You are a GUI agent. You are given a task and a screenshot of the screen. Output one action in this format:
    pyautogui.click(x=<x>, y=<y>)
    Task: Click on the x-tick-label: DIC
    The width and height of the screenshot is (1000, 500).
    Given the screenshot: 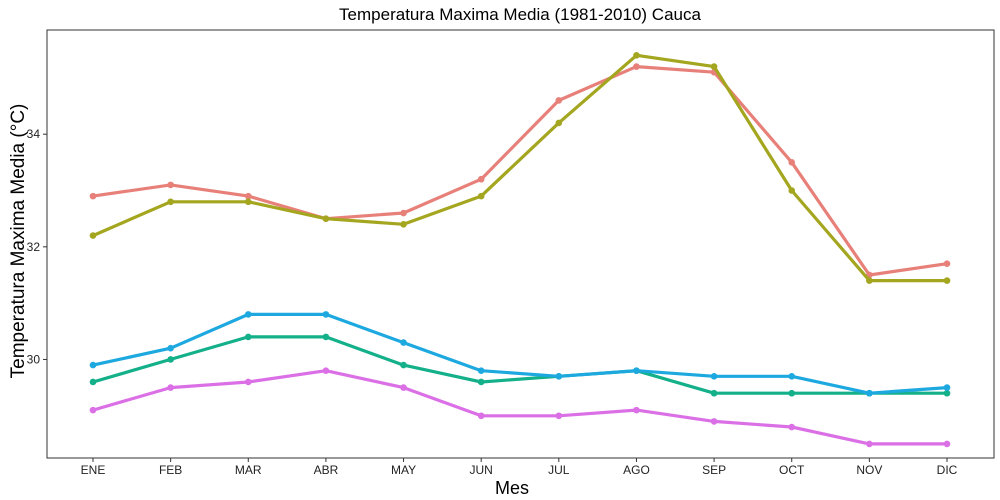 What is the action you would take?
    pyautogui.click(x=947, y=470)
    